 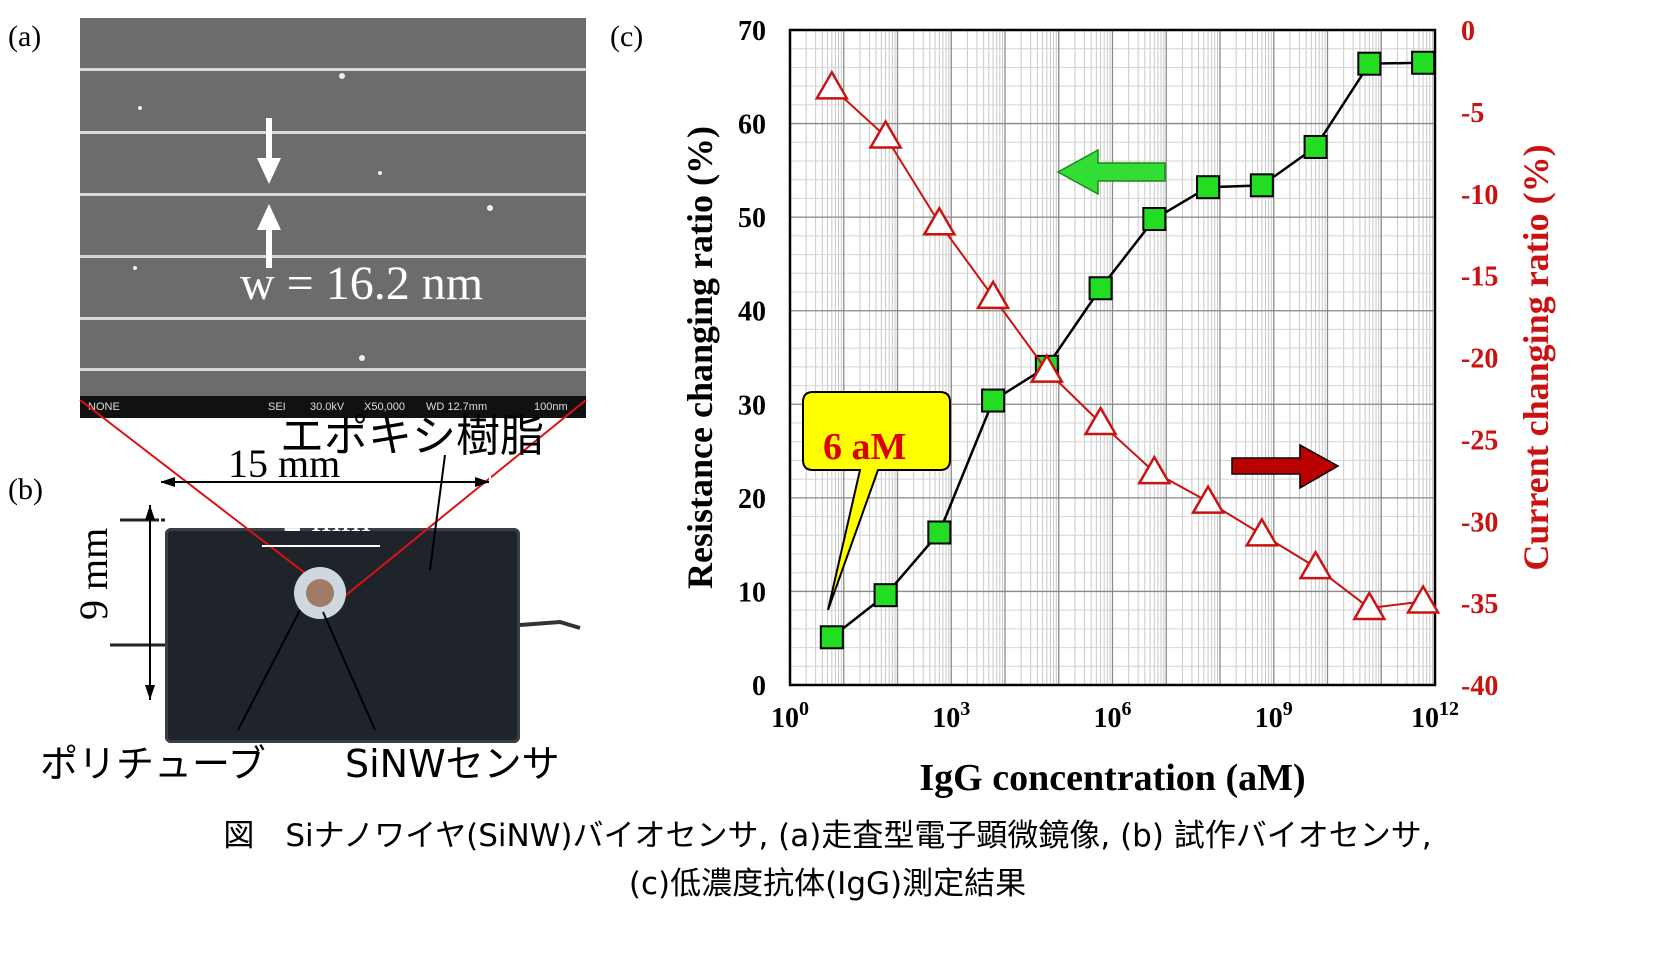 What do you see at coordinates (457, 407) in the screenshot?
I see `sem-info-wd: WD 12.7mm` at bounding box center [457, 407].